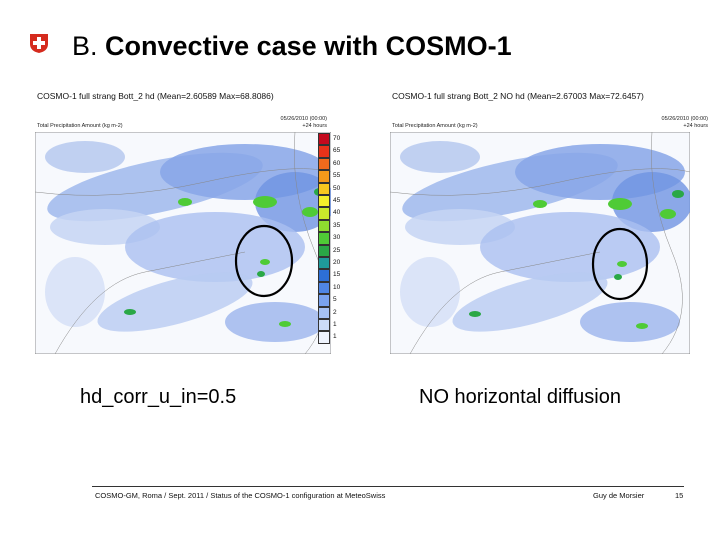  Describe the element at coordinates (337, 287) in the screenshot. I see `colorbar-label: 10` at that location.